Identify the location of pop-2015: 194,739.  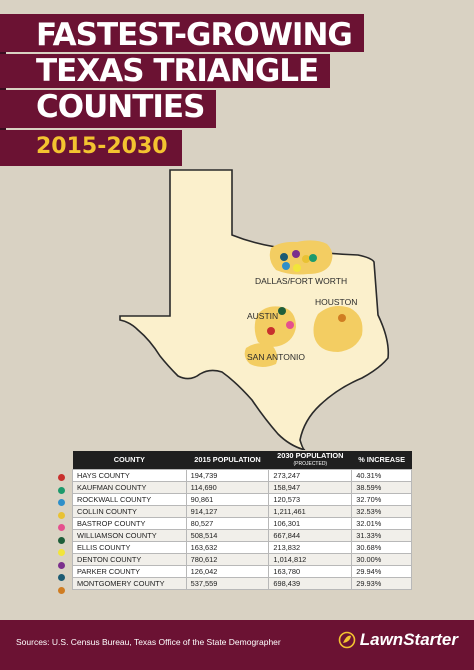
(227, 475).